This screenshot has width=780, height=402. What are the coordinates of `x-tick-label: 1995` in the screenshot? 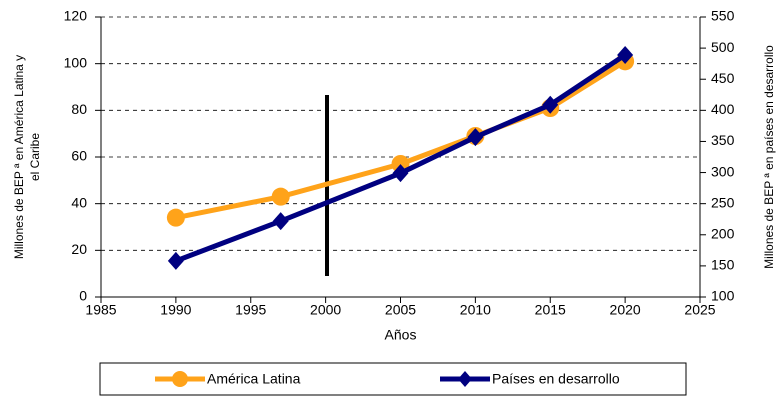 It's located at (250, 310).